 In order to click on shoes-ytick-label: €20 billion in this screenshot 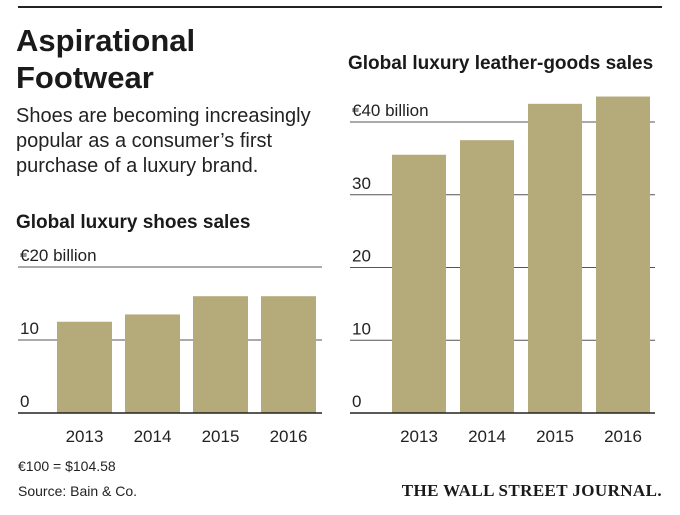, I will do `click(58, 255)`.